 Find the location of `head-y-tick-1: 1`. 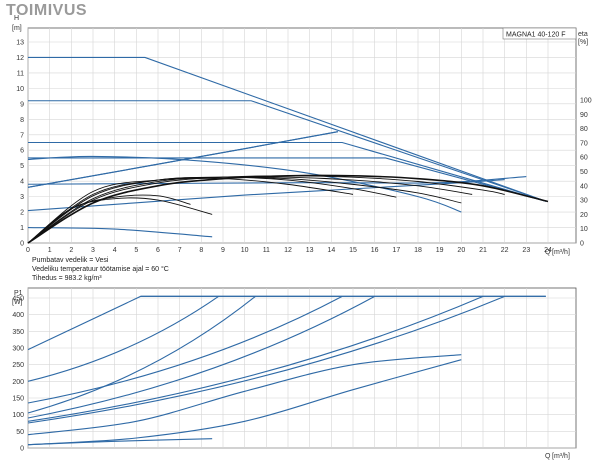

head-y-tick-1: 1 is located at coordinates (22, 228).